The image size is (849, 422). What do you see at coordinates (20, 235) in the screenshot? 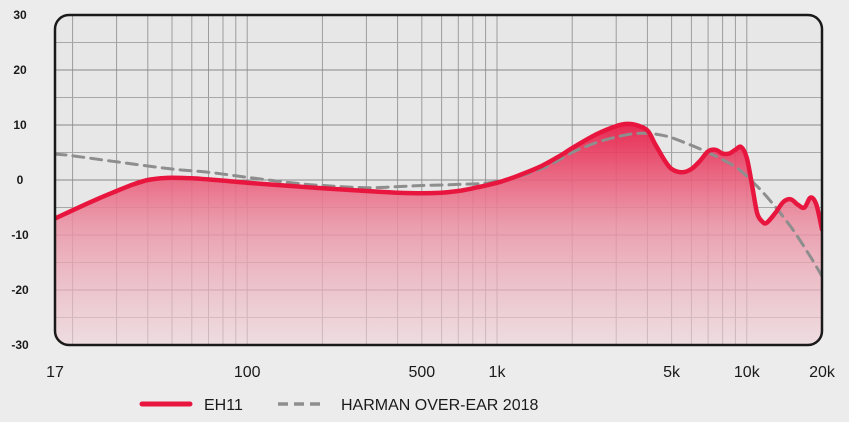
I see `y-tick-label: -10` at bounding box center [20, 235].